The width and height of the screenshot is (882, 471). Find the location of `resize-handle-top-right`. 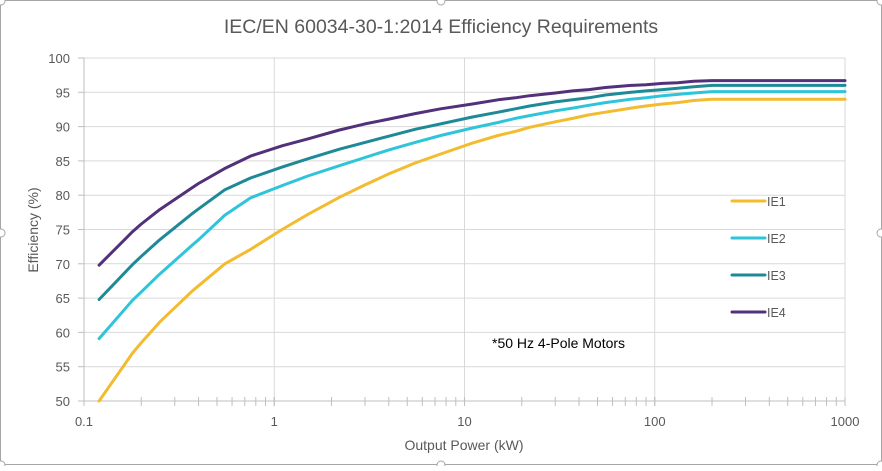

resize-handle-top-right is located at coordinates (879, 3).